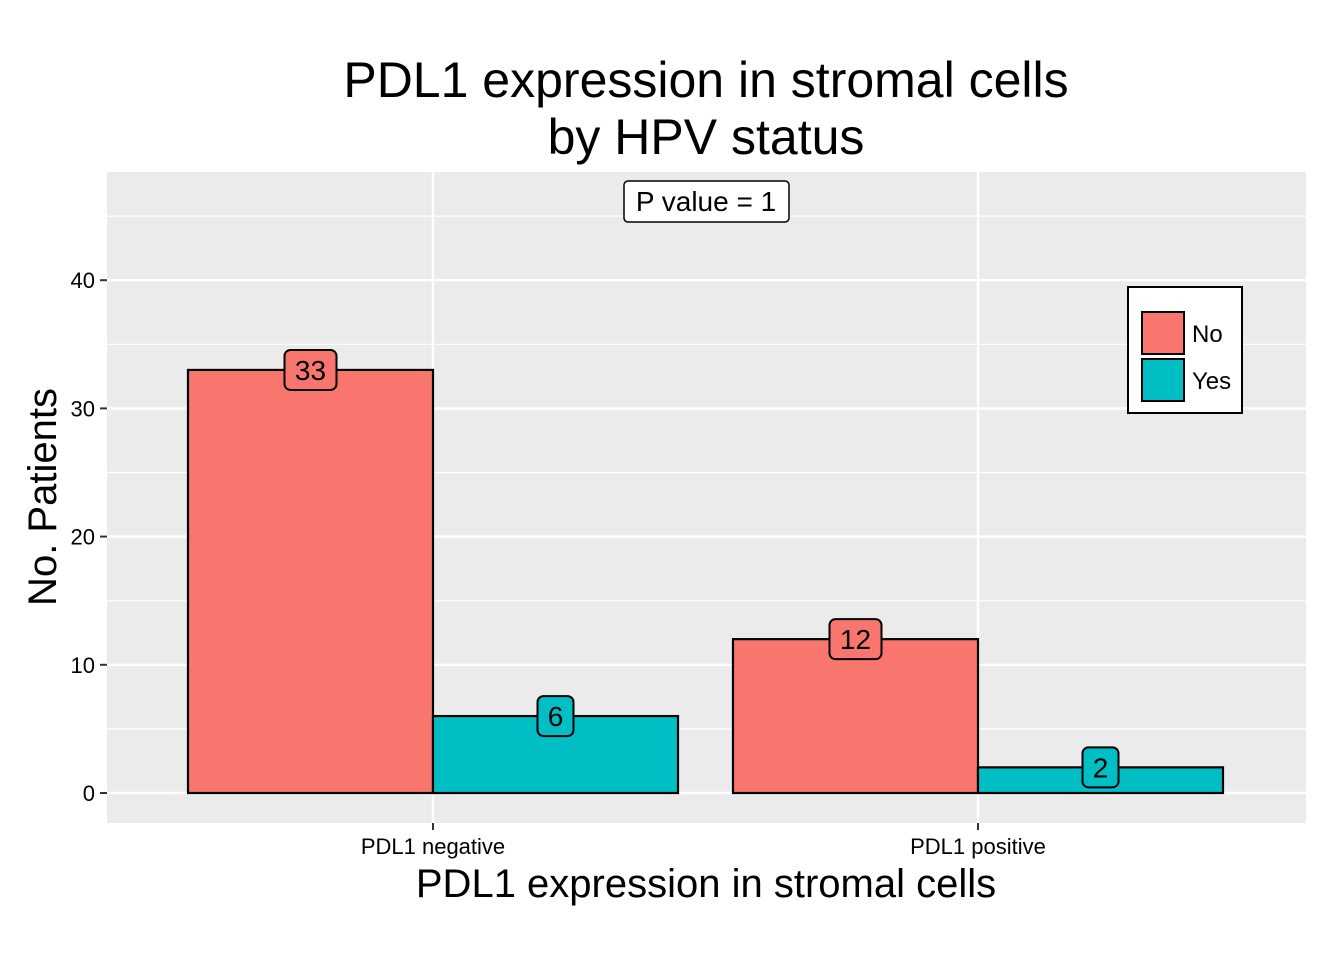  What do you see at coordinates (703, 841) in the screenshot?
I see `x-axis: PDL1 negative PDL1 positive` at bounding box center [703, 841].